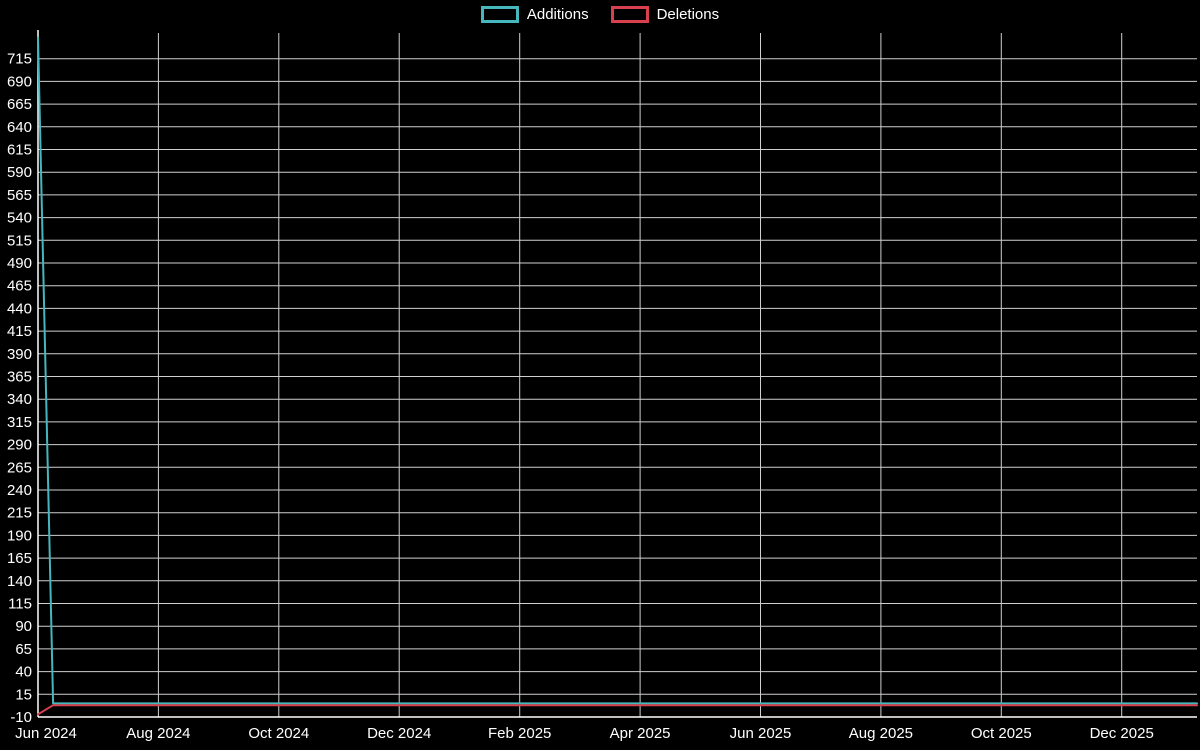 Image resolution: width=1200 pixels, height=750 pixels. I want to click on svg-text: 190, so click(19, 535).